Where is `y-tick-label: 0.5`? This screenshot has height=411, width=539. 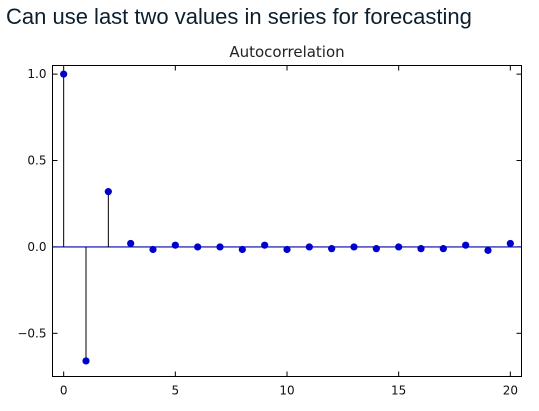 y-tick-label: 0.5 is located at coordinates (36, 161).